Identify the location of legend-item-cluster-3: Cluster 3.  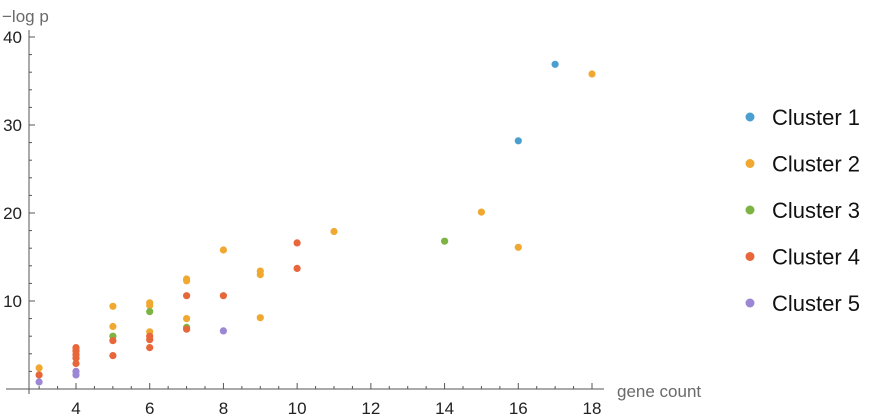
(802, 210).